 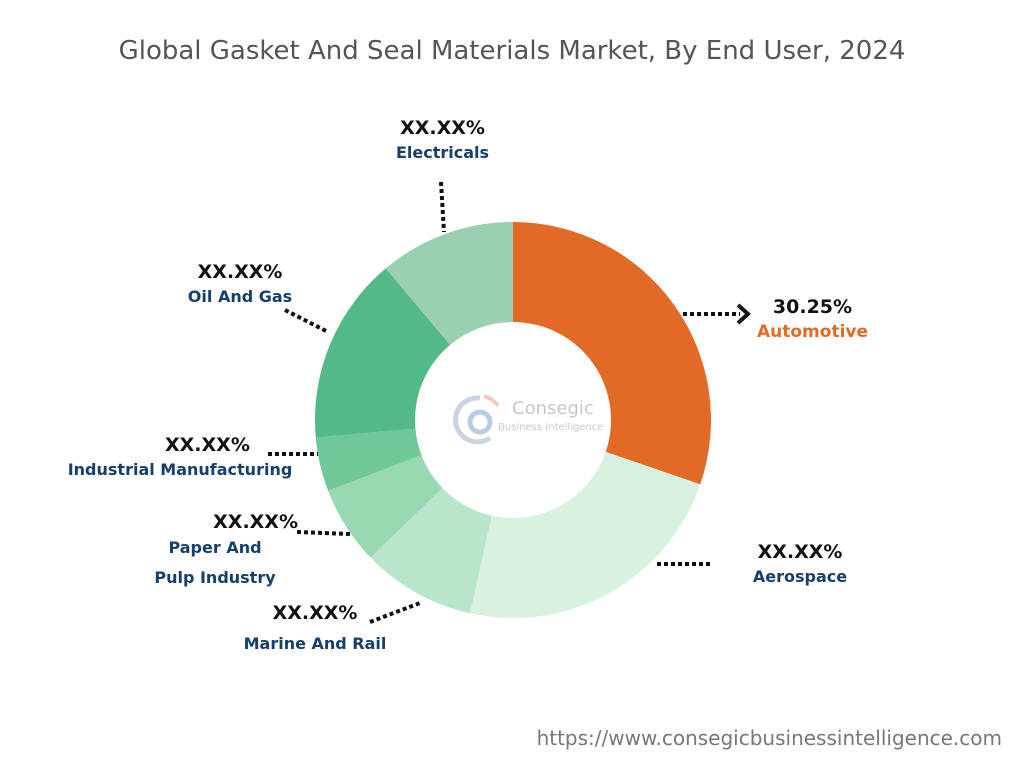 What do you see at coordinates (315, 613) in the screenshot?
I see `pct-marine: XX.XX%` at bounding box center [315, 613].